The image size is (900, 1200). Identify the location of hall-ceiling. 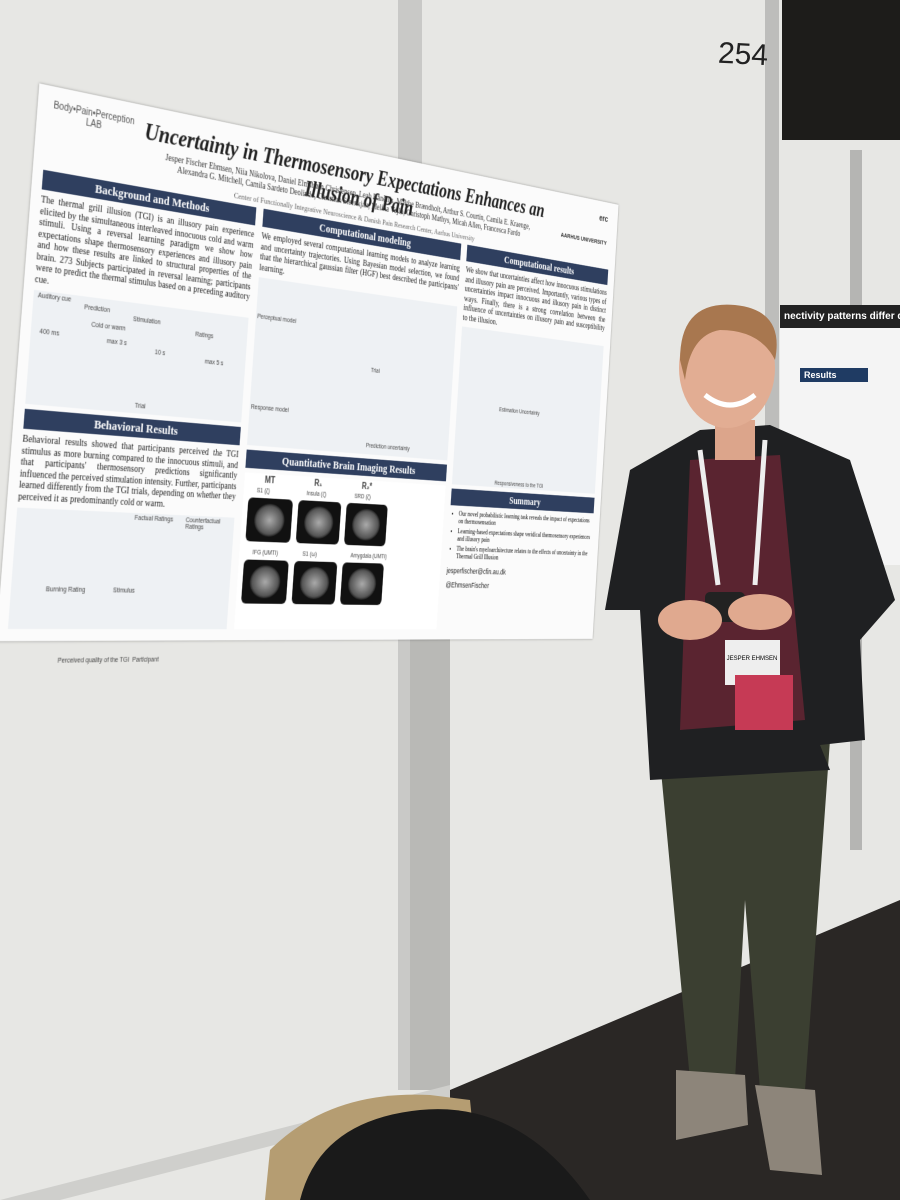
(841, 70).